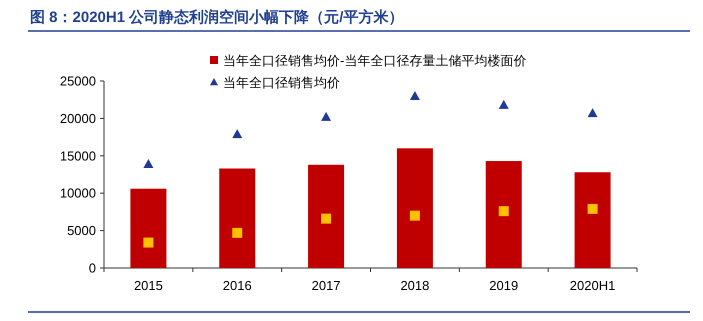 The height and width of the screenshot is (321, 703). Describe the element at coordinates (237, 285) in the screenshot. I see `x-tick-label: 2016` at that location.